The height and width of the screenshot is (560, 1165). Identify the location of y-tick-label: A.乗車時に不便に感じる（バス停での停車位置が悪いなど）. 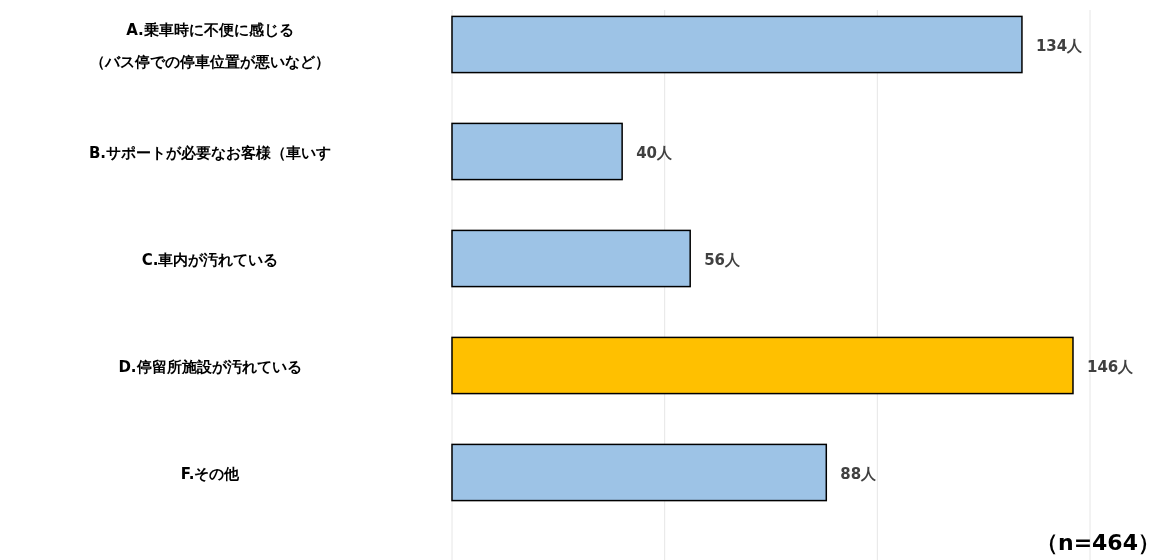
(210, 45).